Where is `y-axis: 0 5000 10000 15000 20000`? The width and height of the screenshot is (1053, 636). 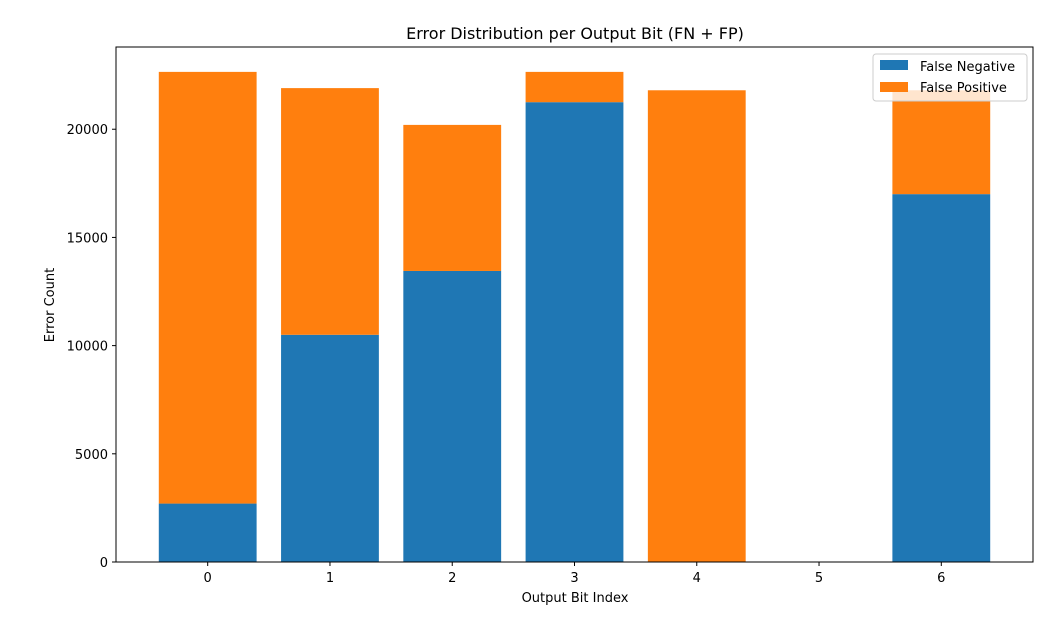 y-axis: 0 5000 10000 15000 20000 is located at coordinates (91, 347).